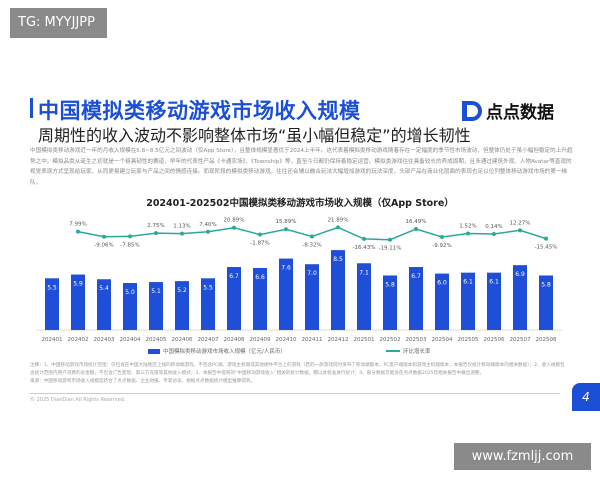 The image size is (600, 480). I want to click on growth-label: 0.14%, so click(493, 227).